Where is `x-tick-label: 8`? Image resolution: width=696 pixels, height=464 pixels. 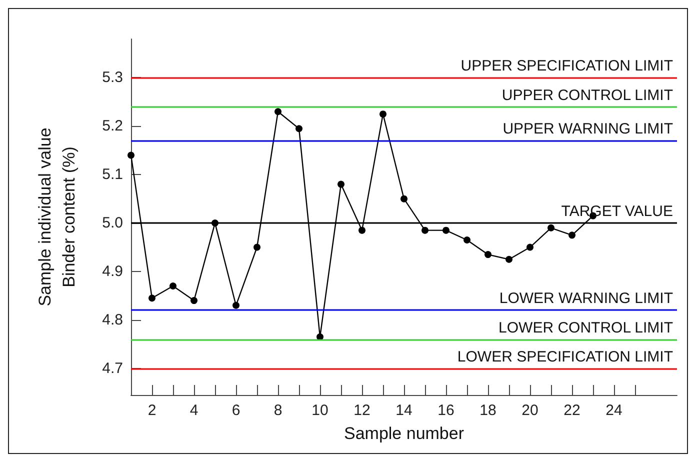
x-tick-label: 8 is located at coordinates (278, 410).